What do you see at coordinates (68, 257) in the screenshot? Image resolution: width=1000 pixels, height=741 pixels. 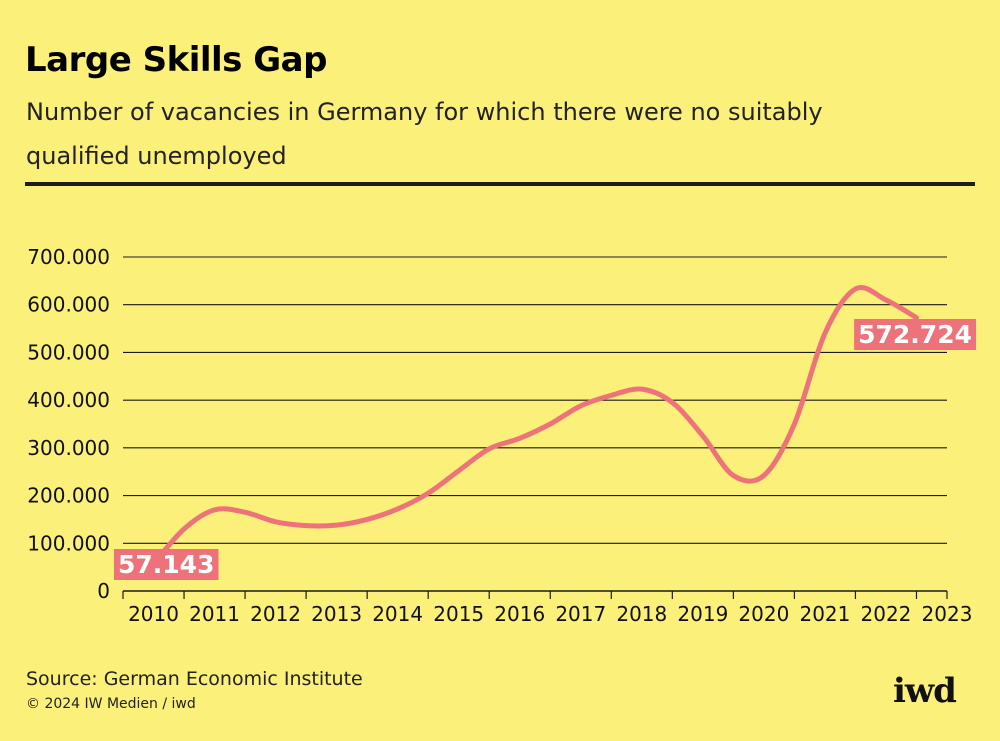 I see `y-tick-label: 700.000` at bounding box center [68, 257].